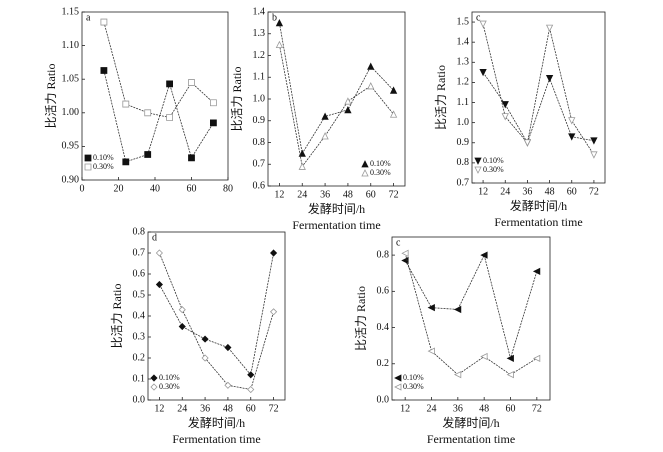  Describe the element at coordinates (71, 112) in the screenshot. I see `y-tick-label: 1.00` at that location.